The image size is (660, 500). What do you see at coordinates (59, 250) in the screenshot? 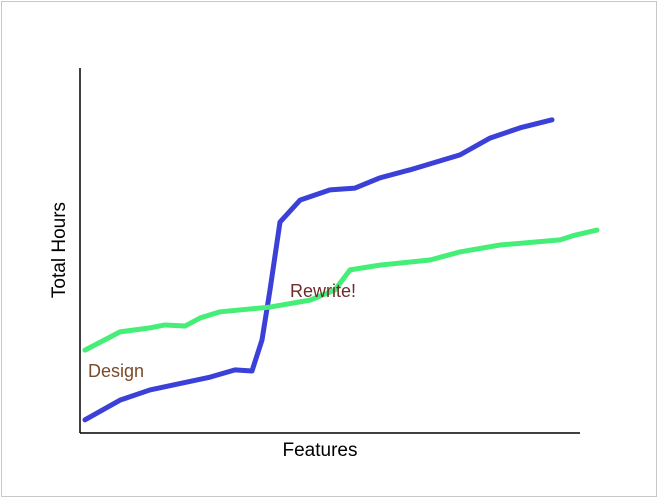
I see `y-axis-label: Total Hours` at bounding box center [59, 250].